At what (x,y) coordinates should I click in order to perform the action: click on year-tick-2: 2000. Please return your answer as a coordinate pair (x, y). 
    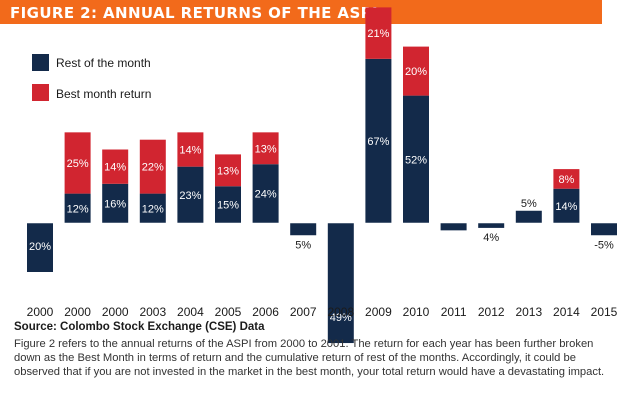
    Looking at the image, I should click on (115, 312).